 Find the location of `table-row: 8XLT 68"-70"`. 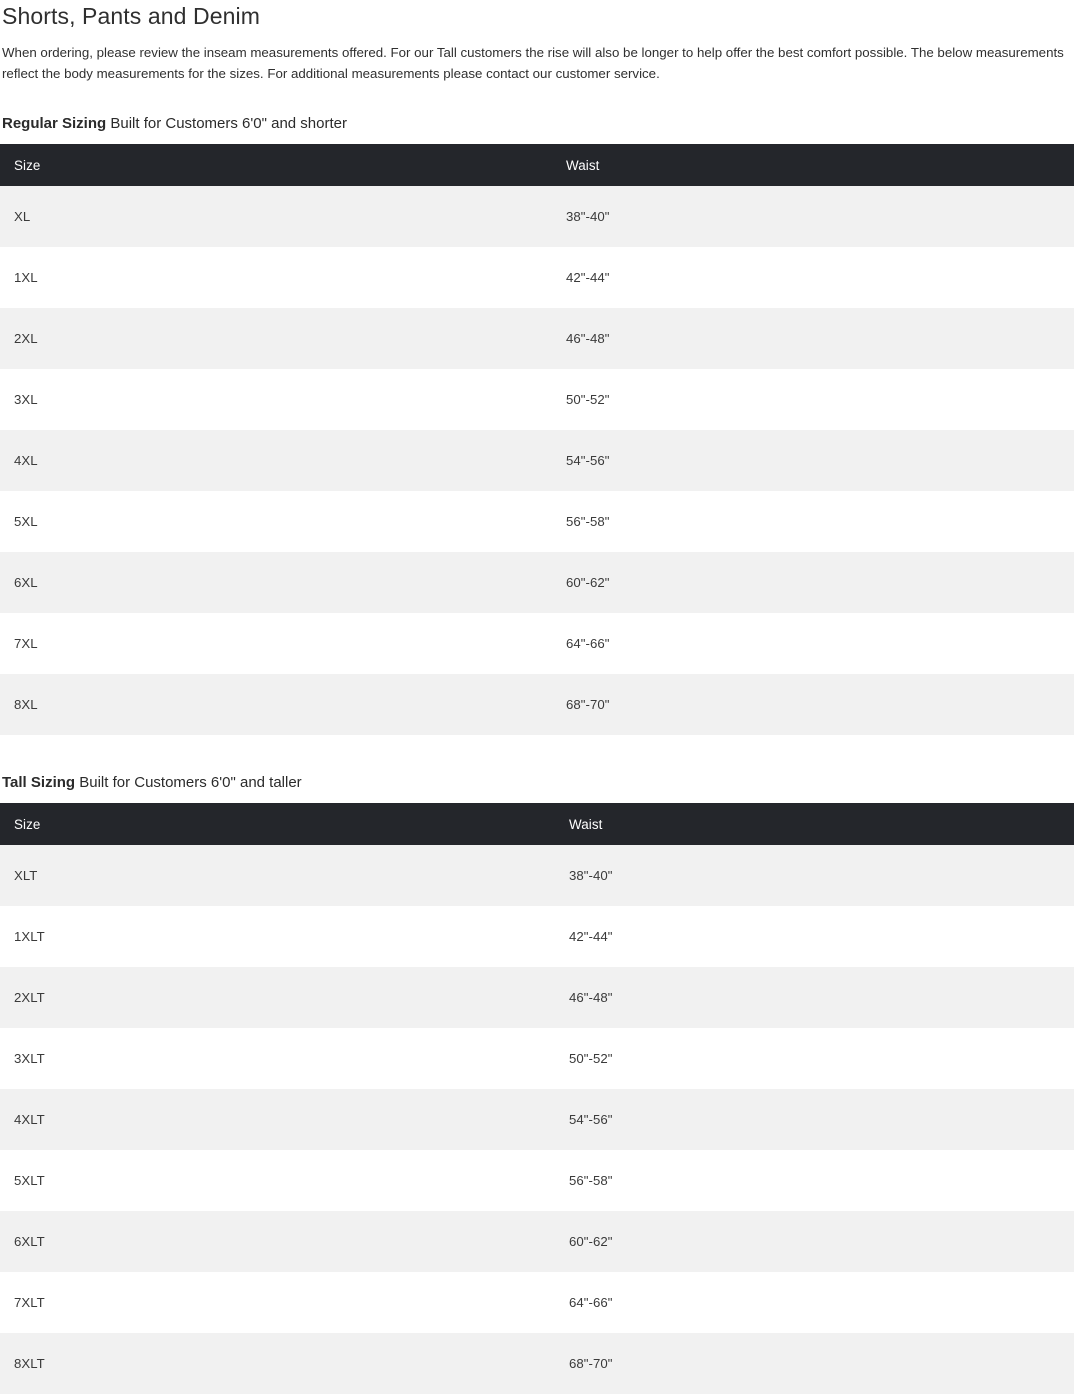

table-row: 8XLT 68"-70" is located at coordinates (537, 1363).